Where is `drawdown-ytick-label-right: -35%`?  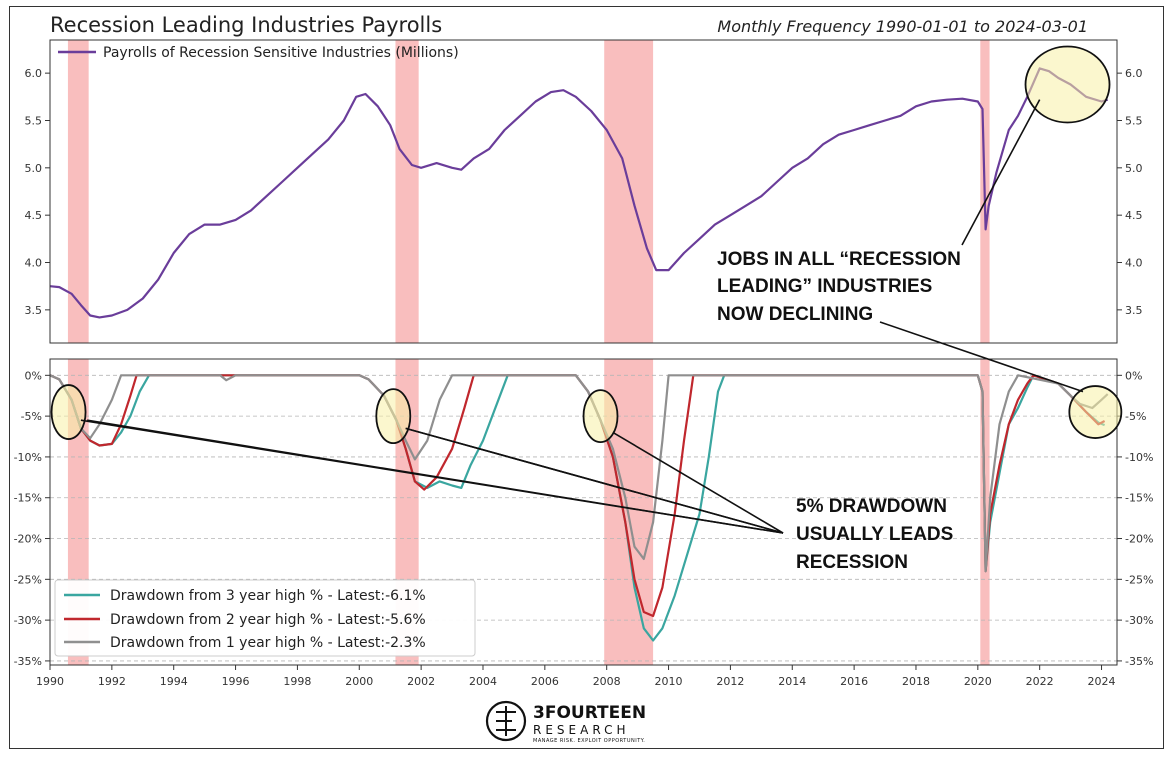 drawdown-ytick-label-right: -35% is located at coordinates (1139, 661).